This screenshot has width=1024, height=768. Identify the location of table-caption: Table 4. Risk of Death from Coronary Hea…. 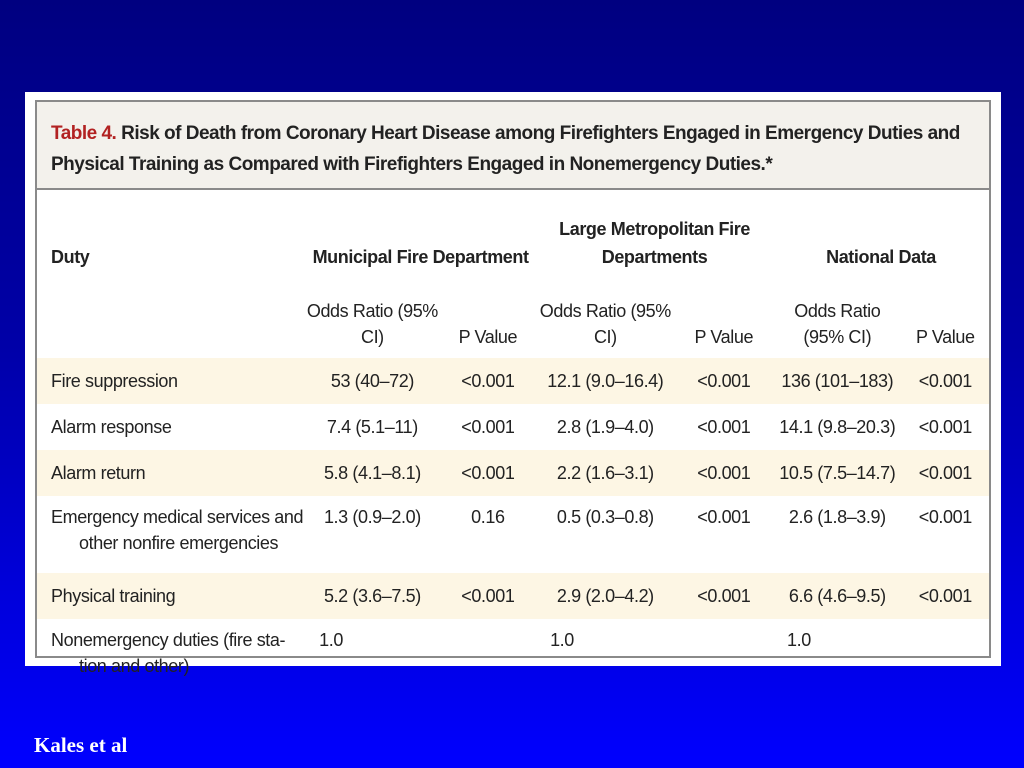
(513, 146).